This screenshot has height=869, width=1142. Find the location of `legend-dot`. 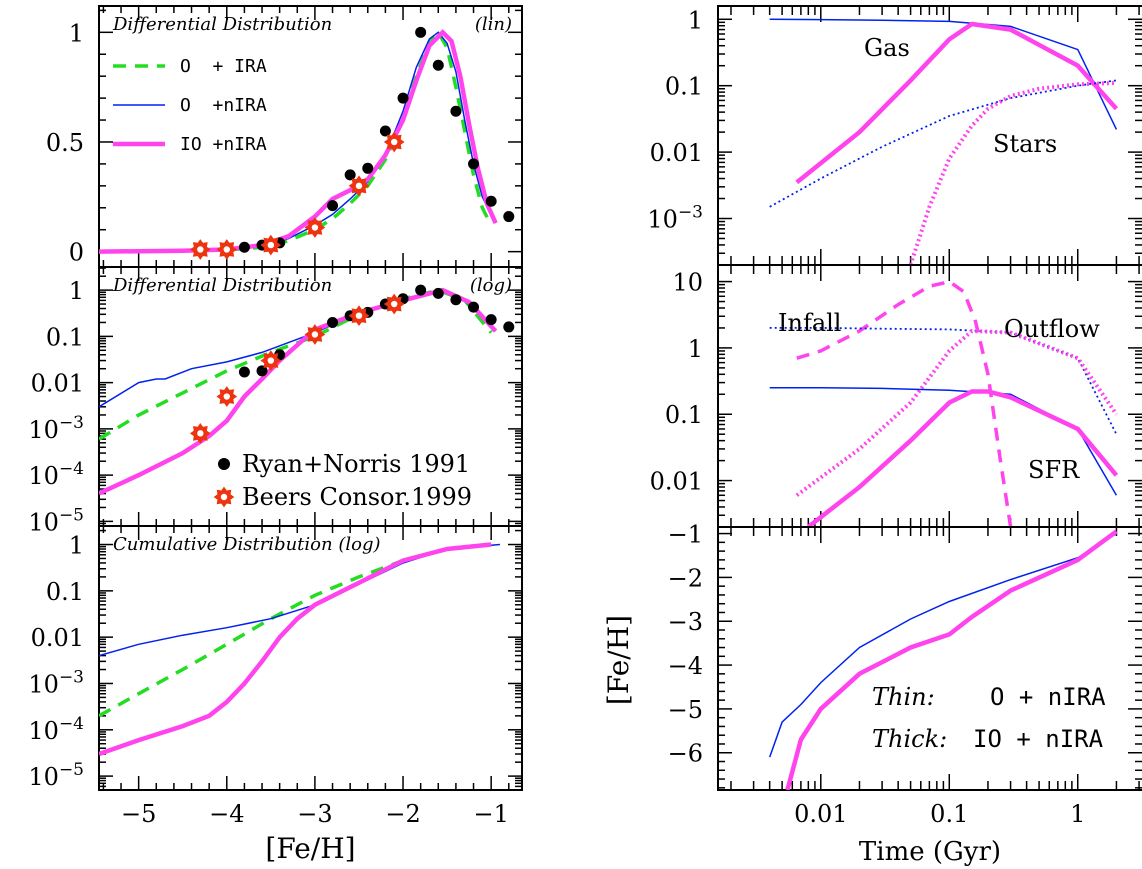

legend-dot is located at coordinates (224, 464).